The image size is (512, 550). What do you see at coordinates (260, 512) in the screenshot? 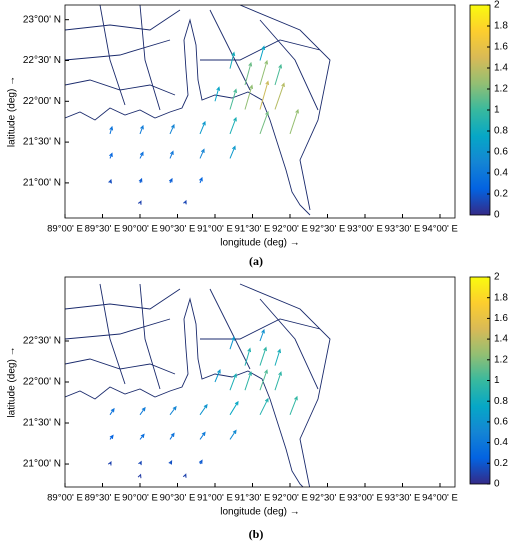
I see `x-axis-label: longitude (deg) →` at bounding box center [260, 512].